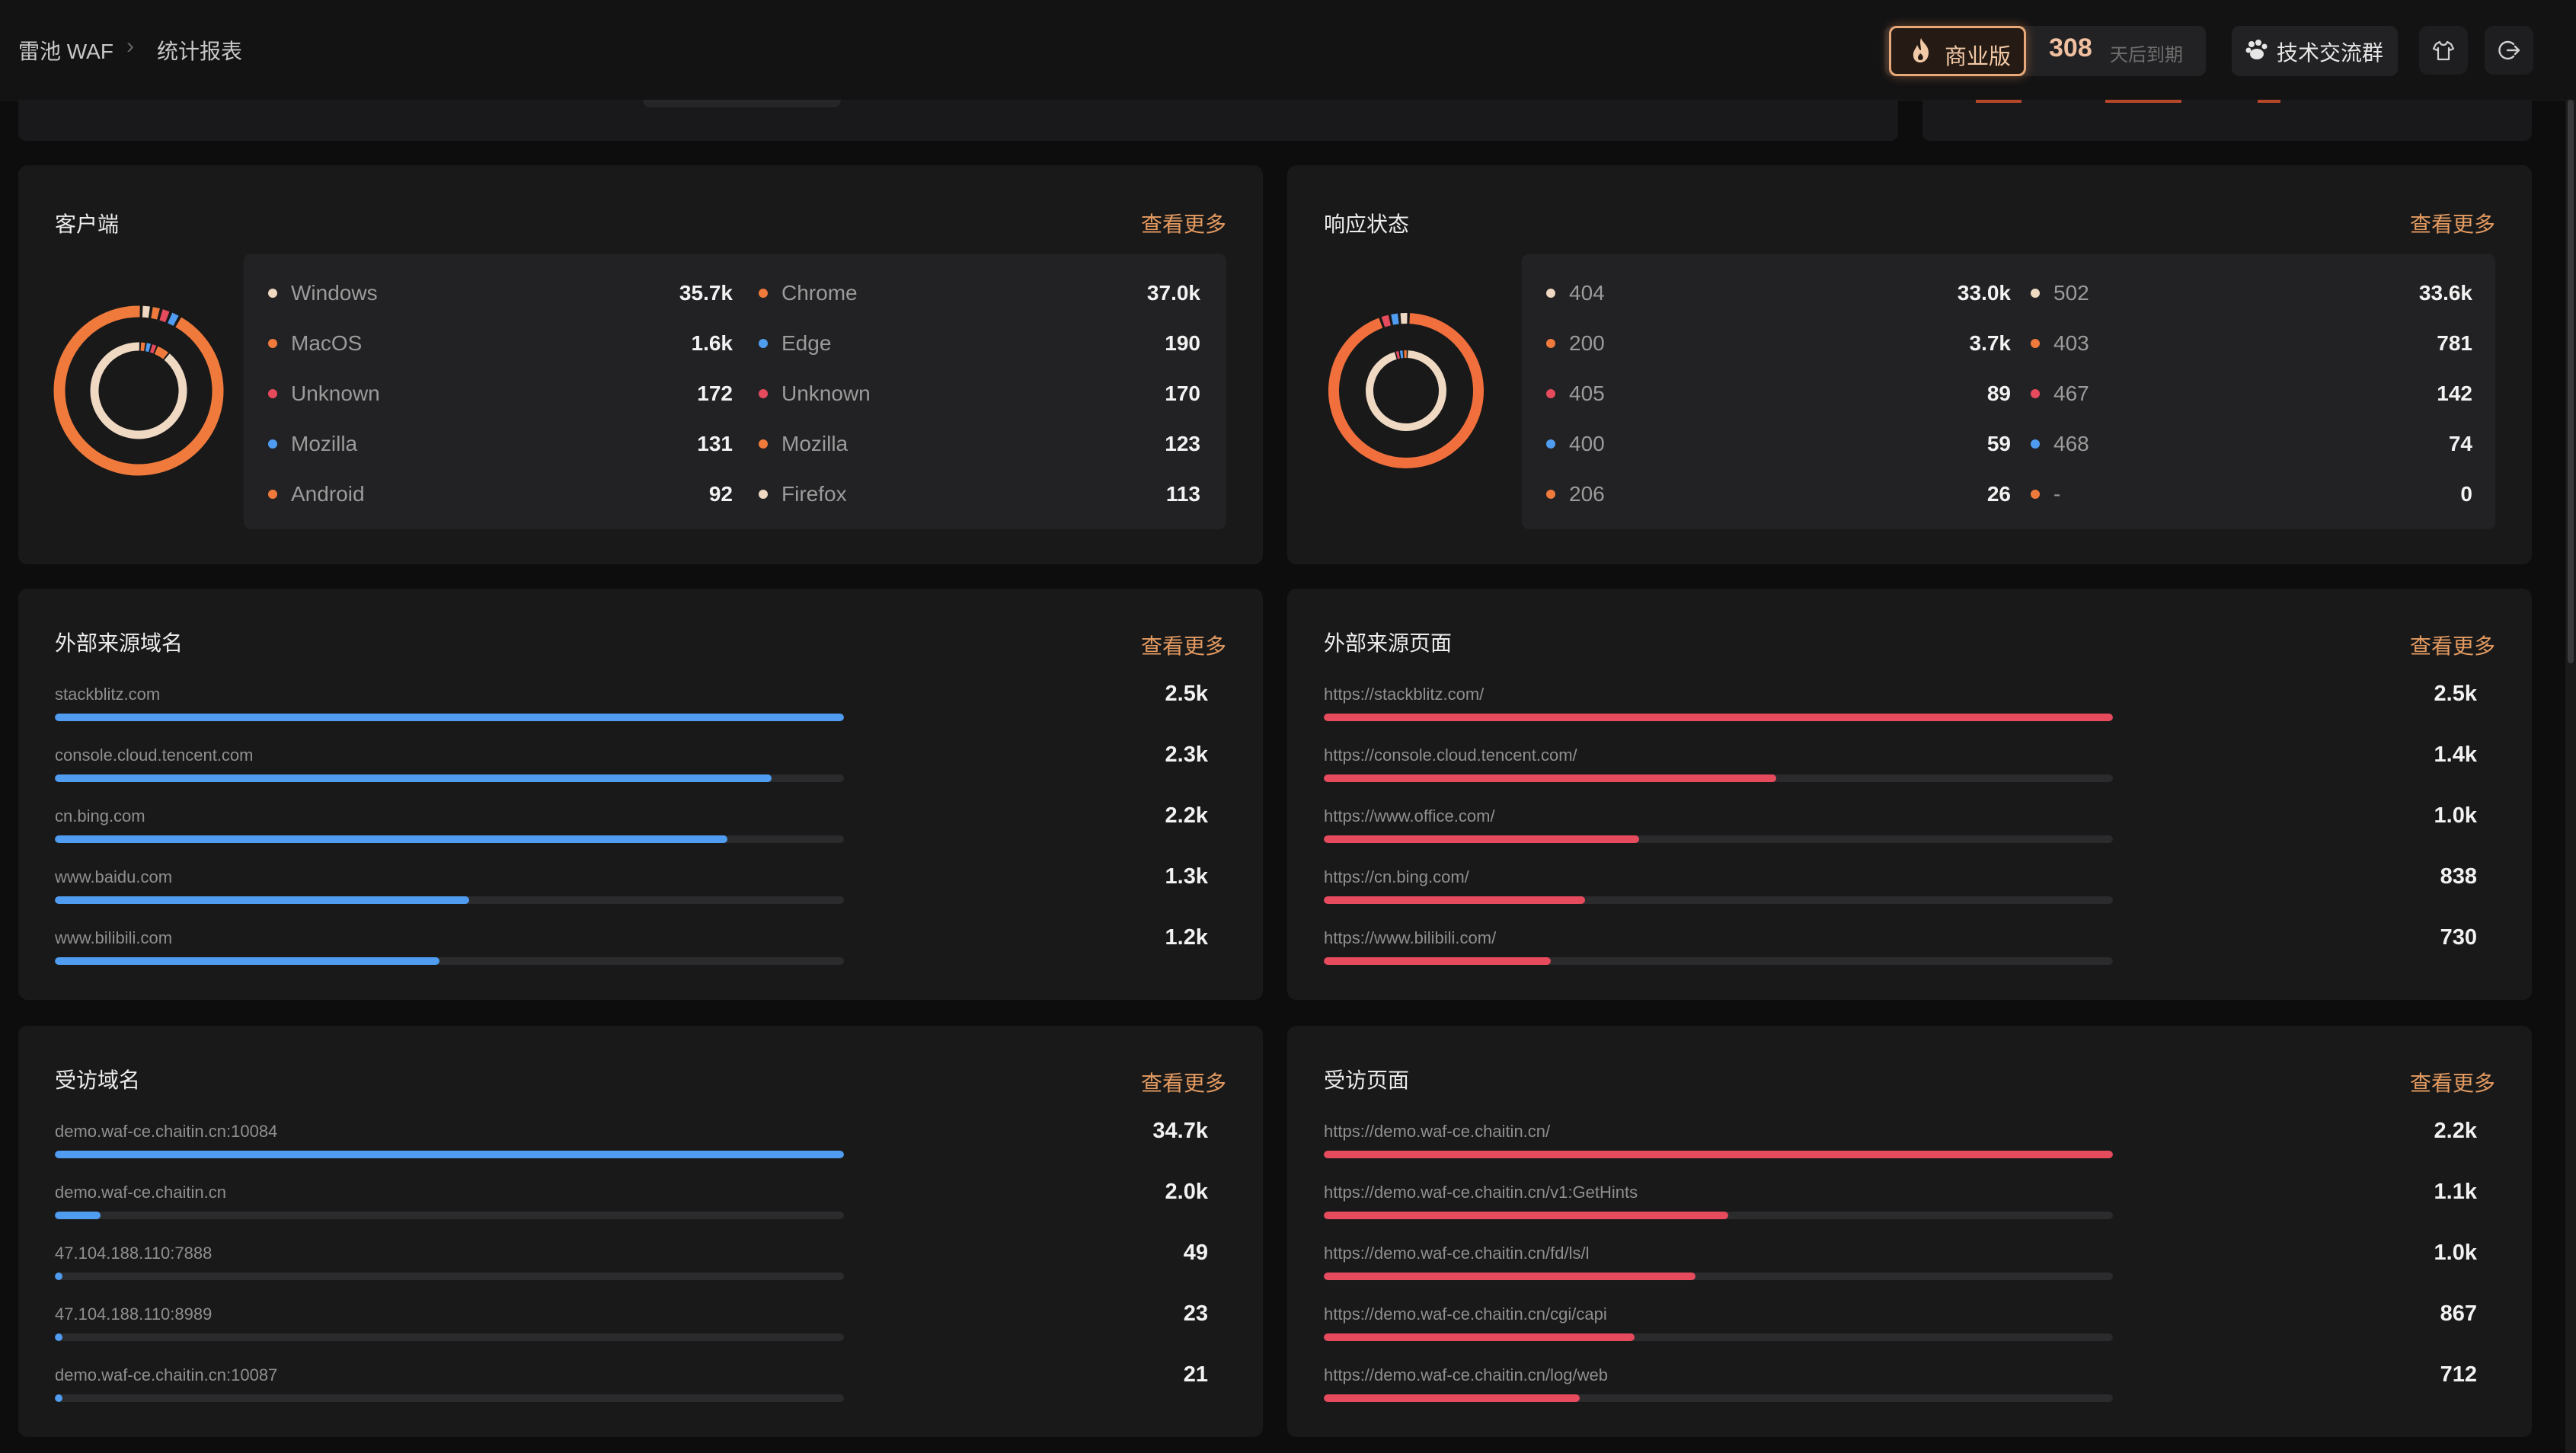 The width and height of the screenshot is (2576, 1453). What do you see at coordinates (100, 815) in the screenshot?
I see `bar-label: cn.bing.com` at bounding box center [100, 815].